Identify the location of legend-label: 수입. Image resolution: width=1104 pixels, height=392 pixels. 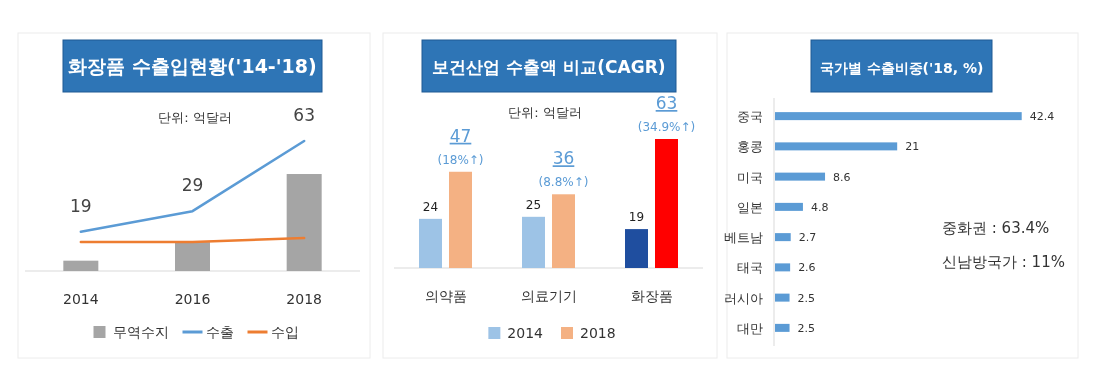
(284, 332).